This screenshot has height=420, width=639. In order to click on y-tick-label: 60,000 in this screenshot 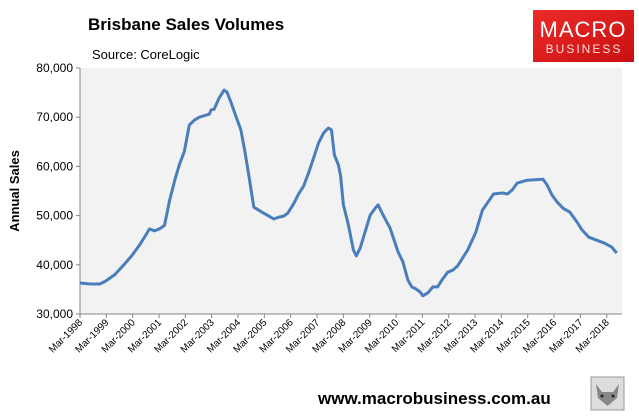, I will do `click(54, 166)`.